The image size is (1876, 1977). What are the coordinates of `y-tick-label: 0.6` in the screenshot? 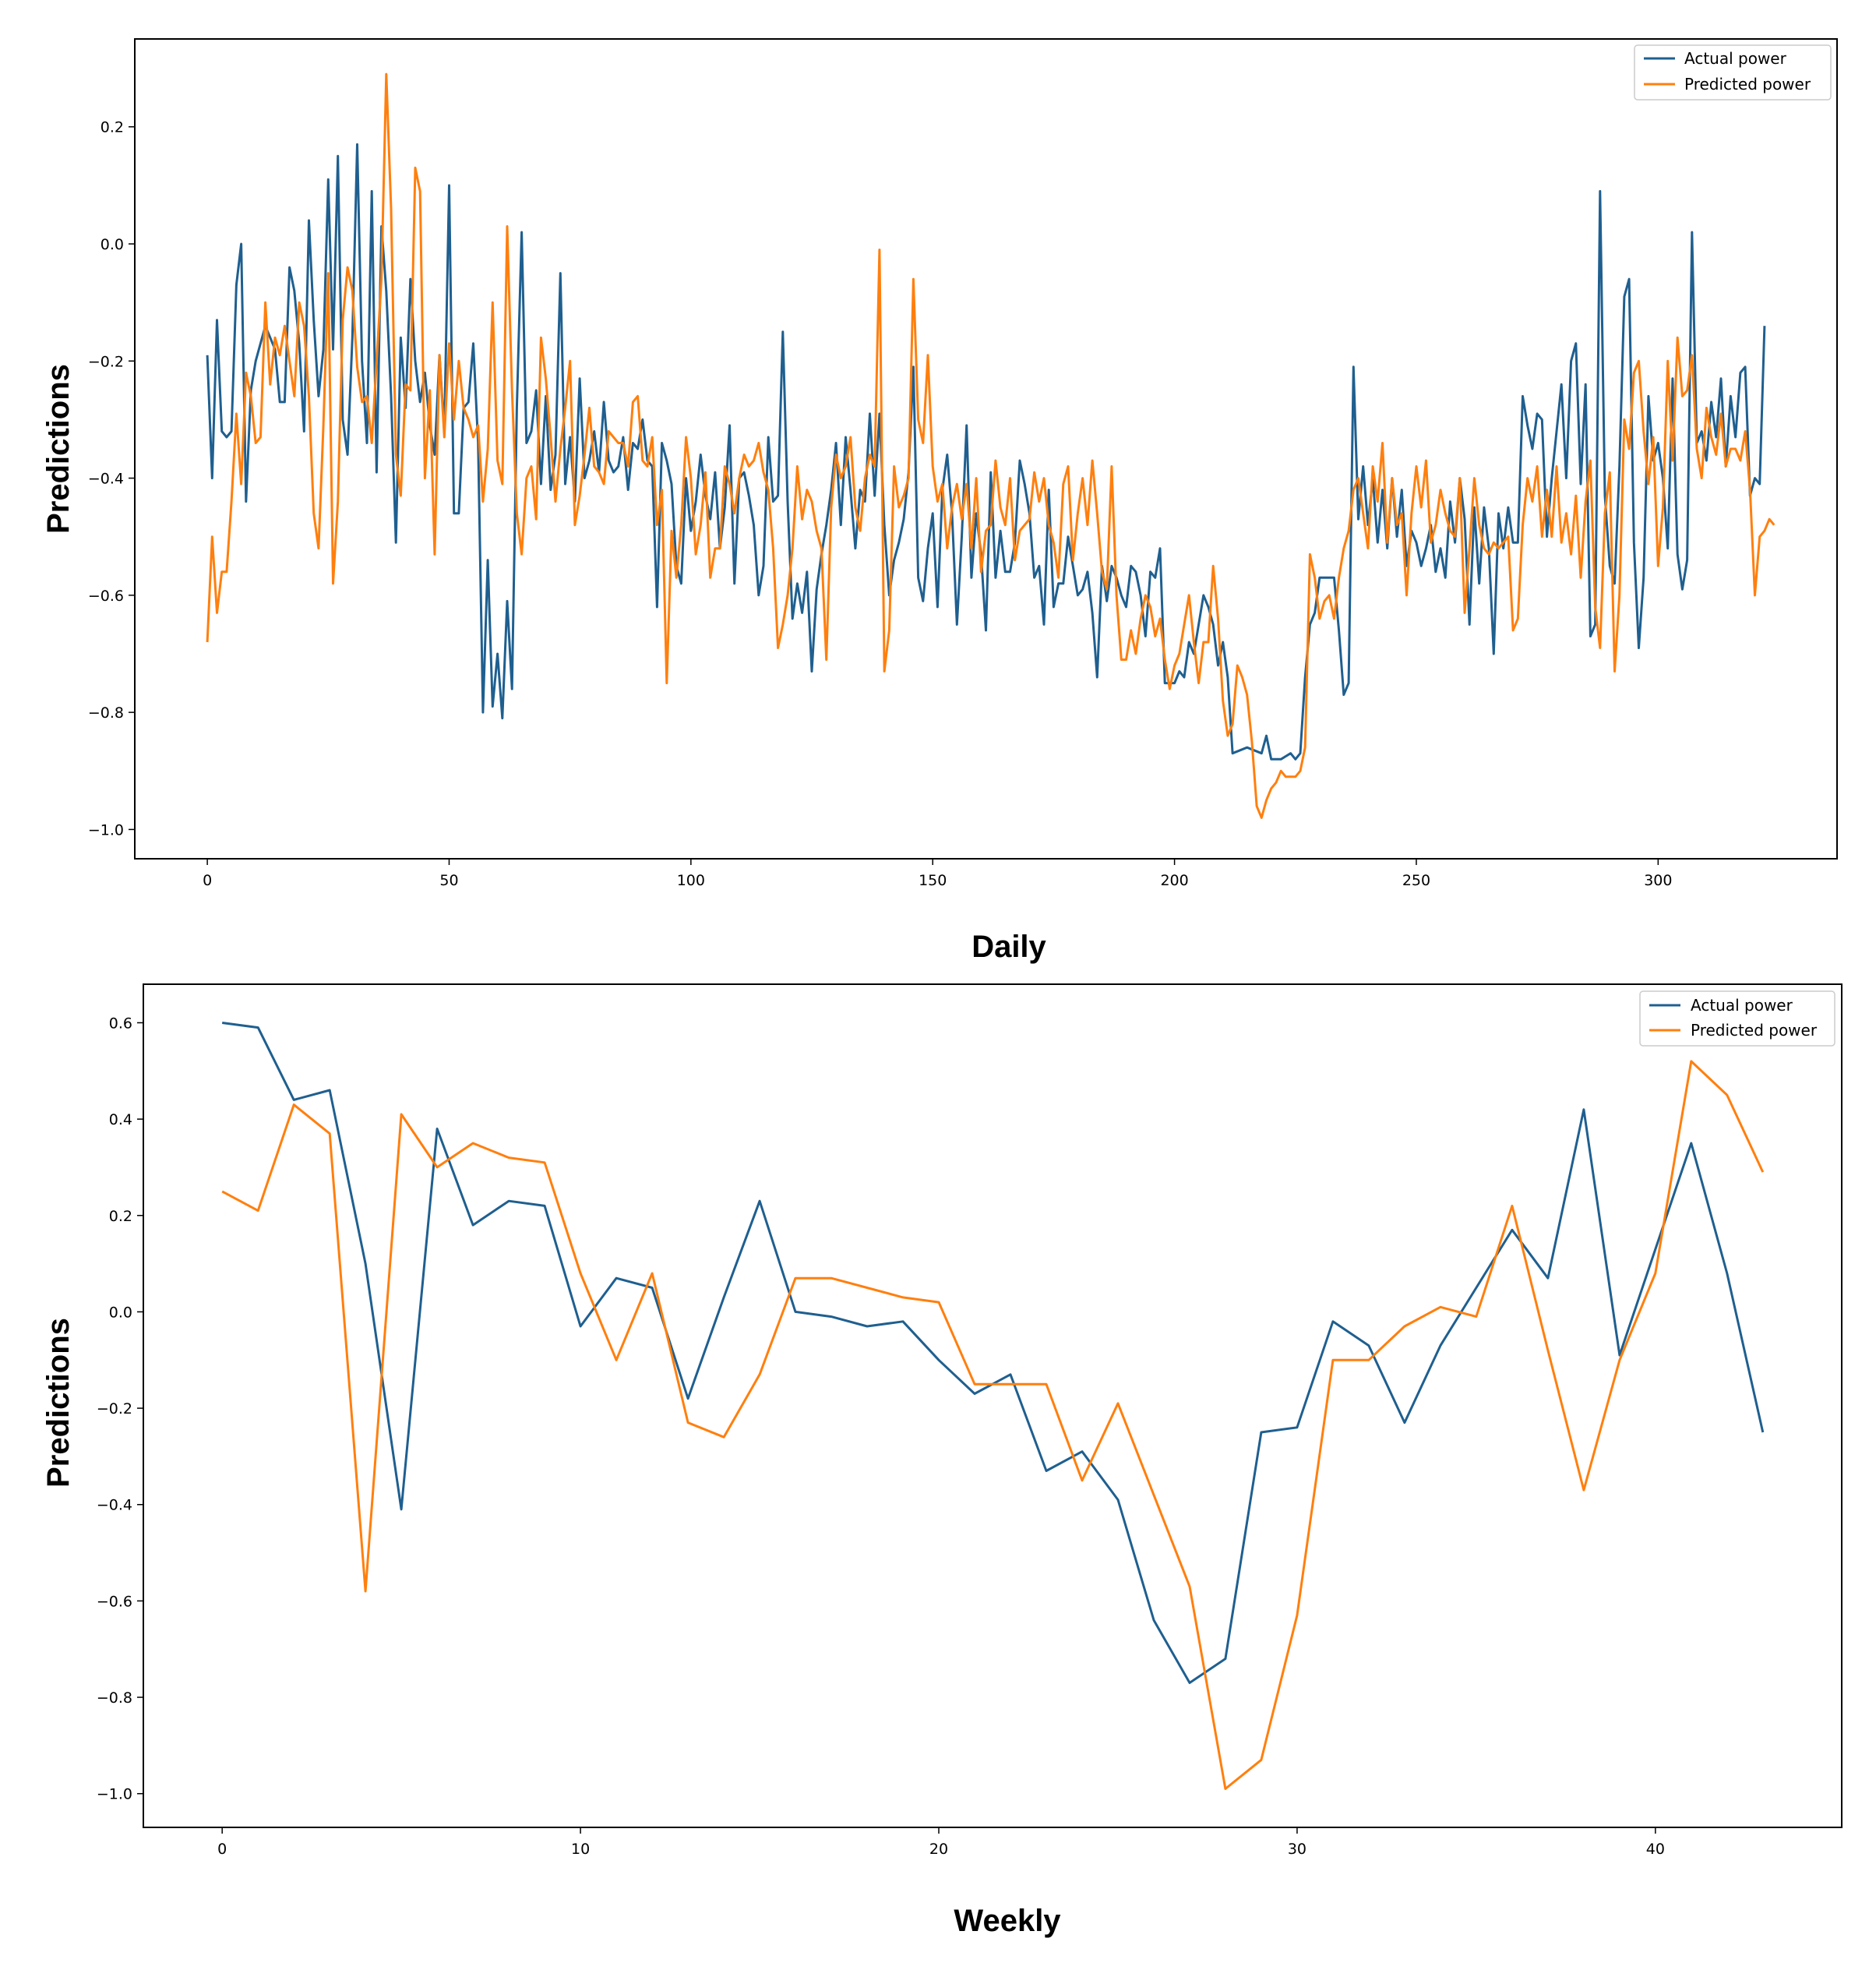 It's located at (121, 1023).